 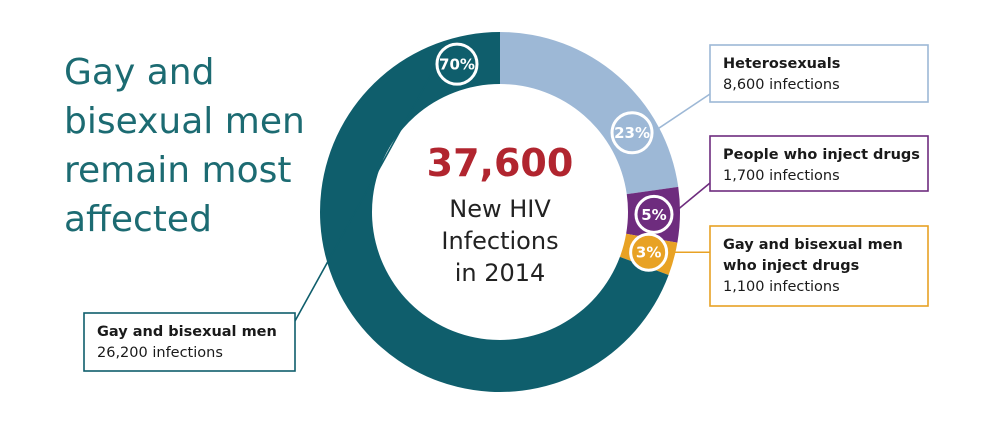 What do you see at coordinates (160, 353) in the screenshot?
I see `label-infections-gay-and-bisexual-men: 26,200 infections` at bounding box center [160, 353].